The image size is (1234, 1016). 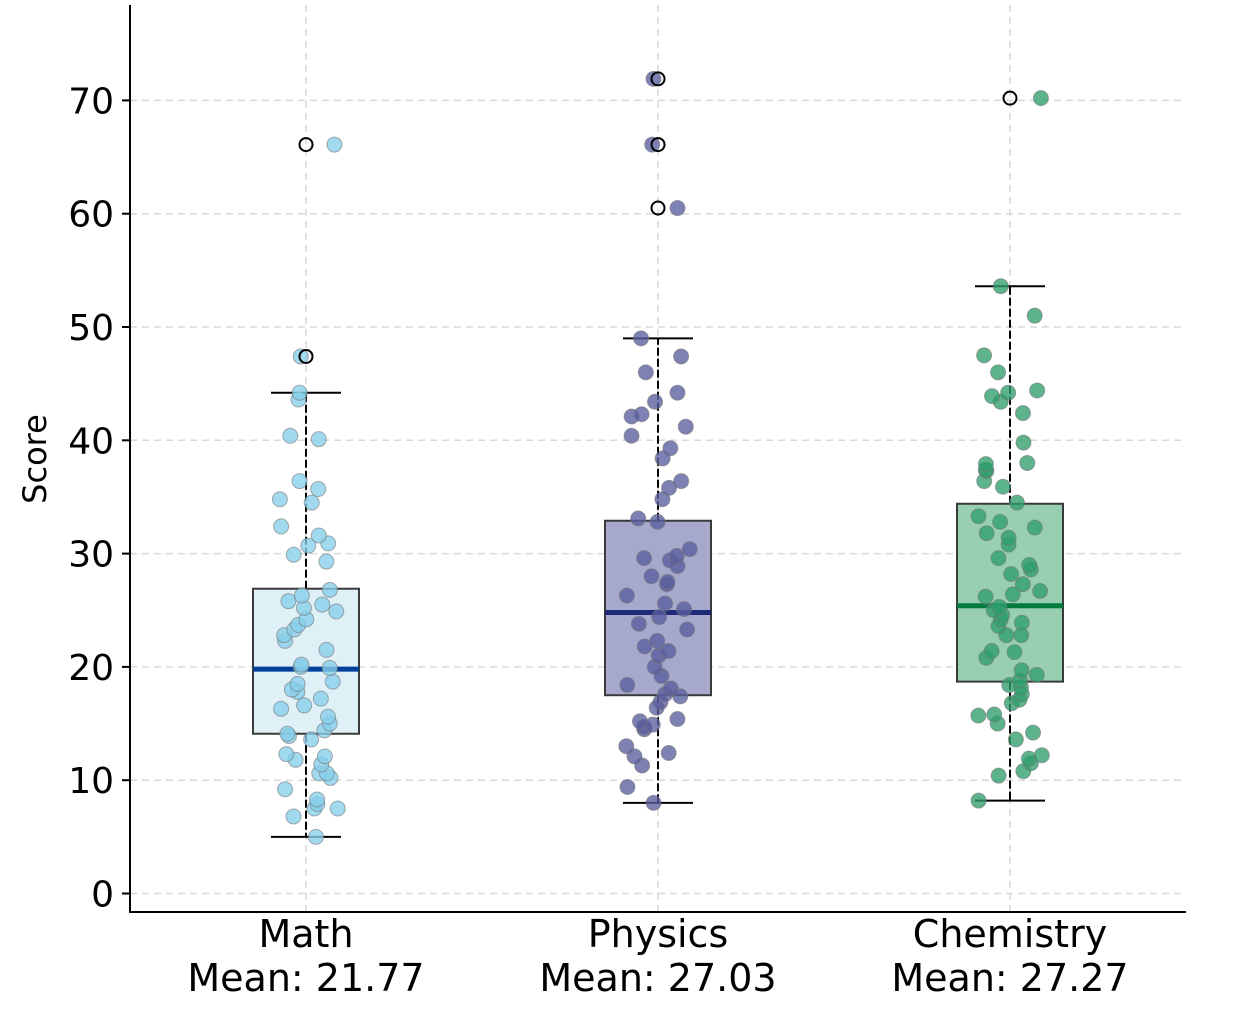 I want to click on y-tick-label: 30, so click(x=91, y=555).